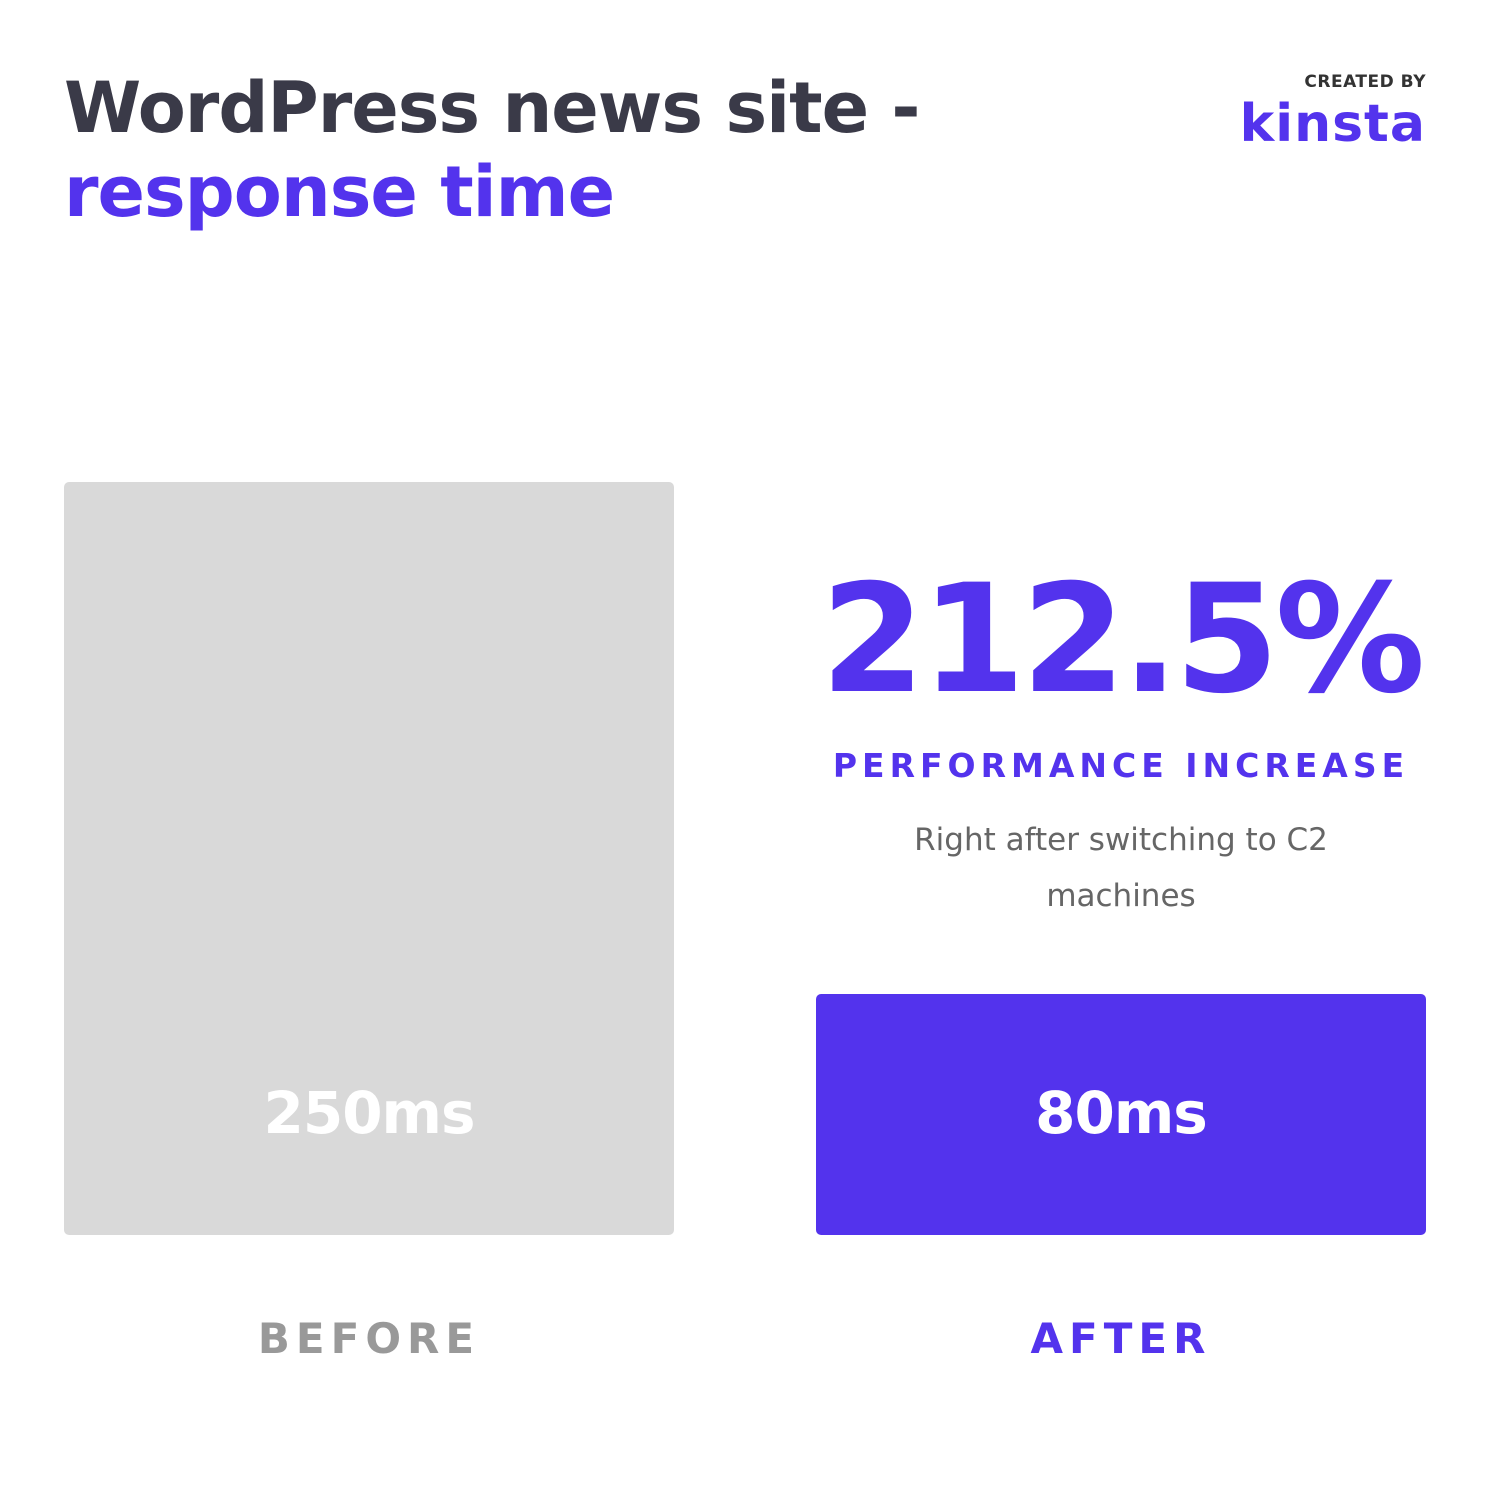 The image size is (1488, 1488). What do you see at coordinates (492, 150) in the screenshot?
I see `chart-title: WordPress news site - response time` at bounding box center [492, 150].